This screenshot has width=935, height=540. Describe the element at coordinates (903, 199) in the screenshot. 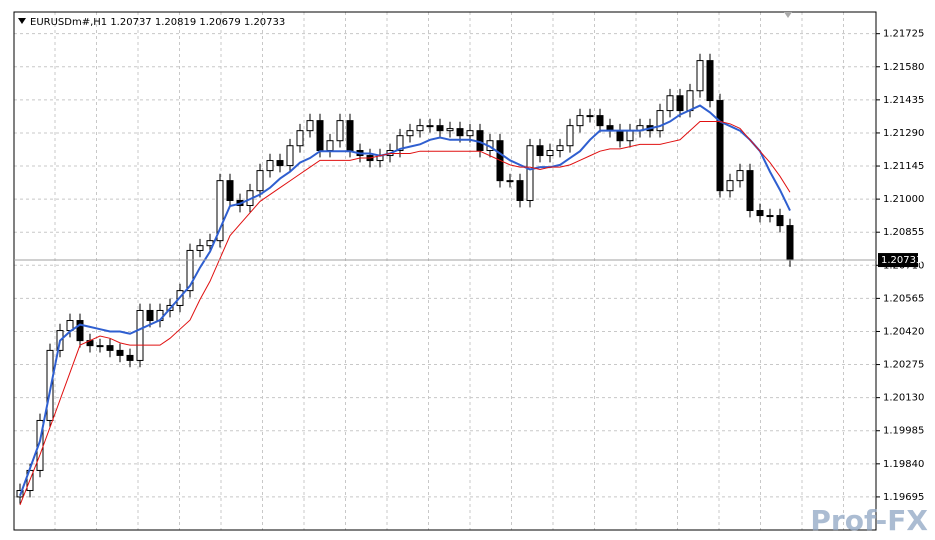

I see `y-tick-label: 1.21000` at that location.